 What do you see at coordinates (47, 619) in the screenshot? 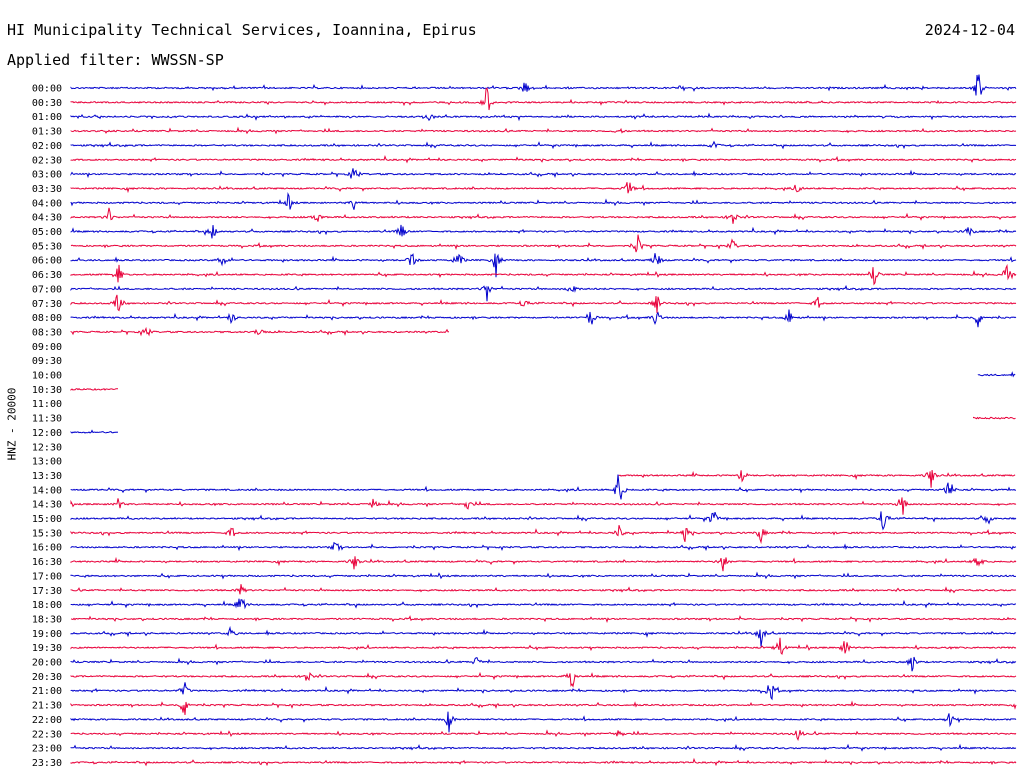
I see `time-tick-label: 18:30` at bounding box center [47, 619].